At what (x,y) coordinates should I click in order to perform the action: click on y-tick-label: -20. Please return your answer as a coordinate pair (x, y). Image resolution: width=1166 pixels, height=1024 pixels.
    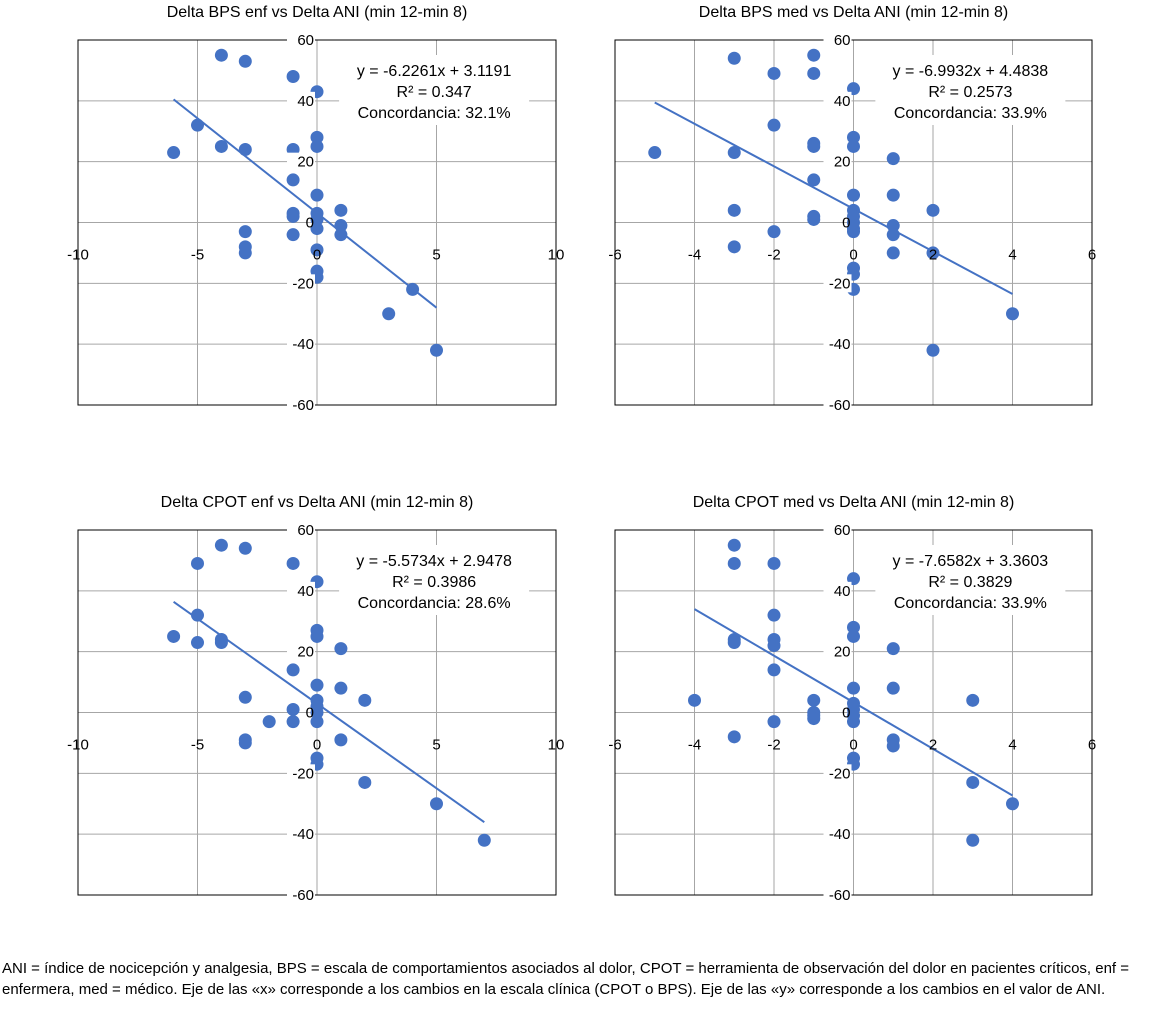
    Looking at the image, I should click on (840, 773).